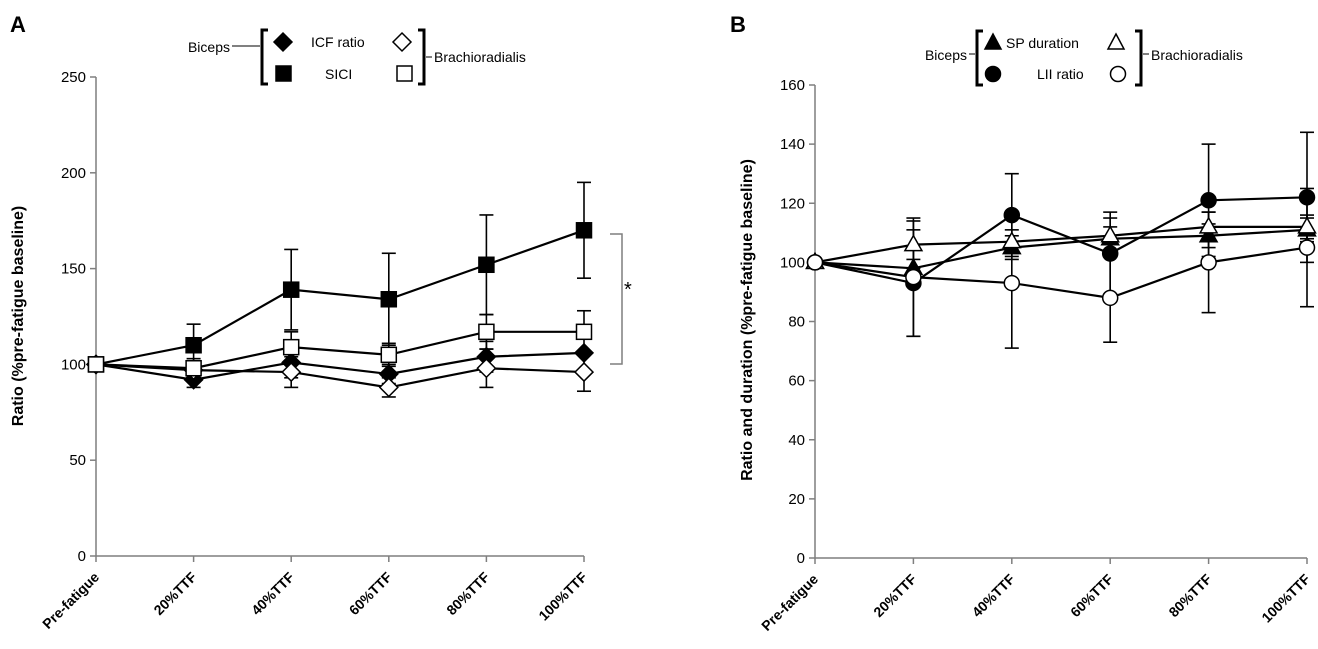 The height and width of the screenshot is (649, 1318). I want to click on panel-label-a: A, so click(18, 24).